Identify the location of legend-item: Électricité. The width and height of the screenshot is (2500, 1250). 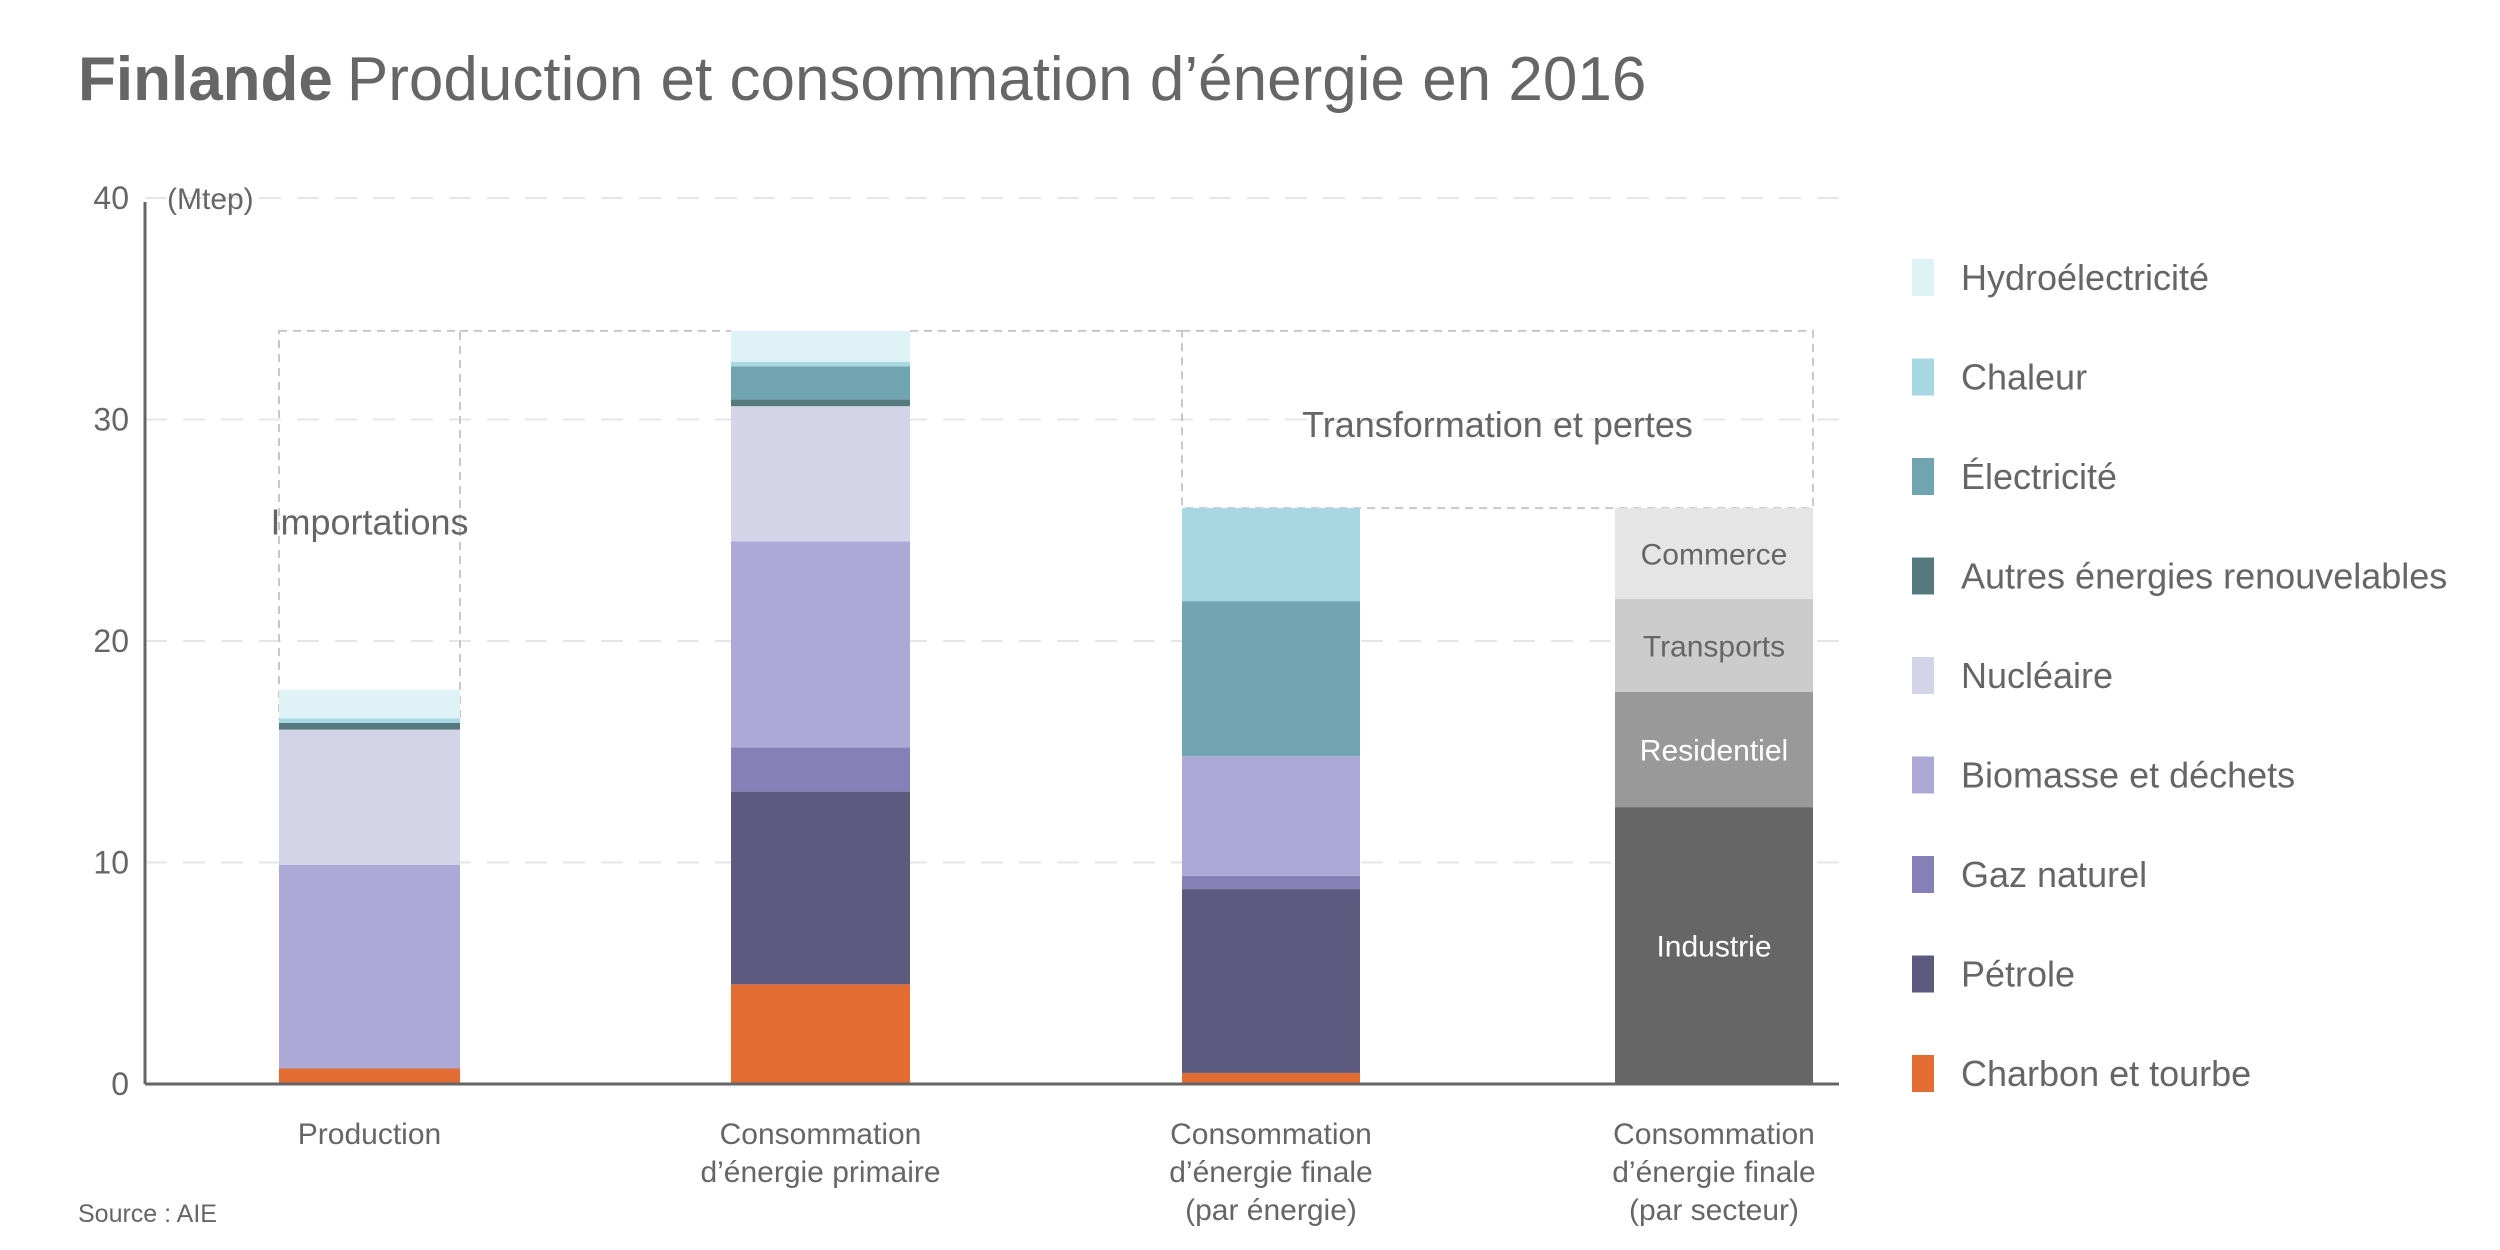
(2014, 476).